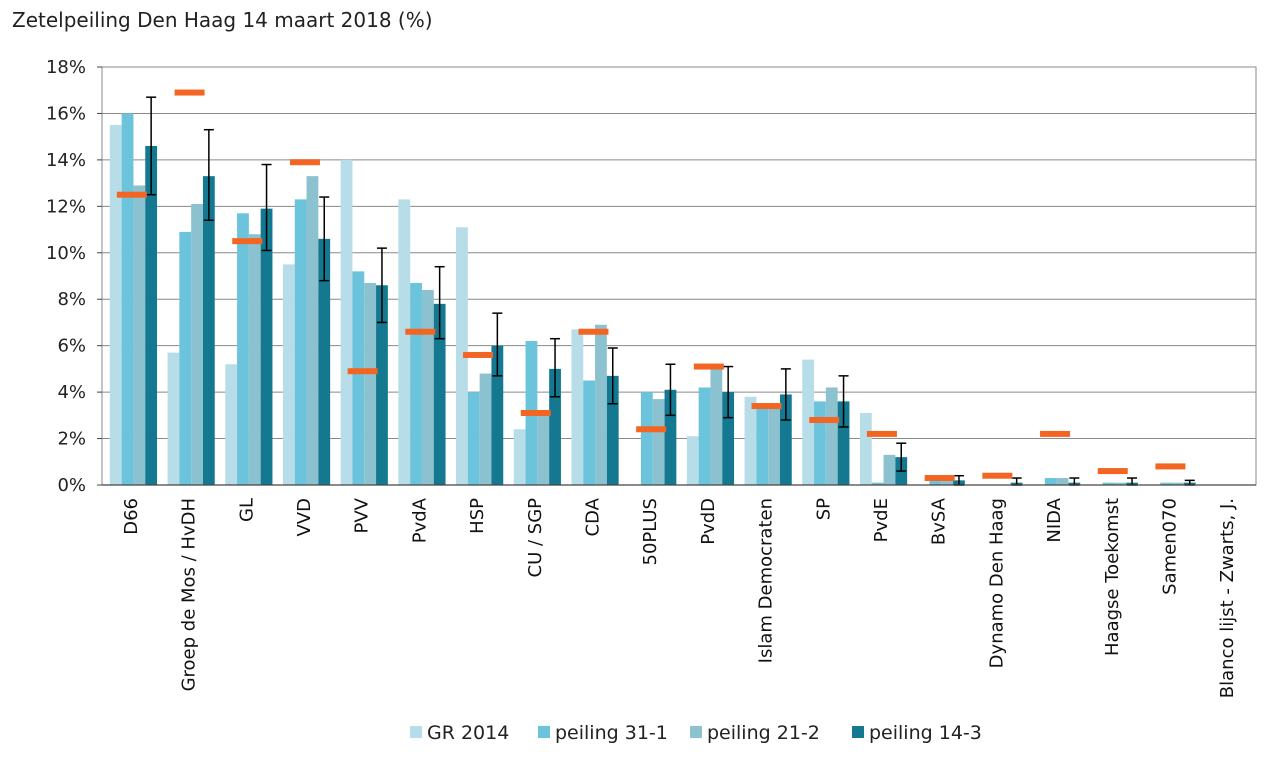  Describe the element at coordinates (823, 509) in the screenshot. I see `x-tick-label: SP` at that location.